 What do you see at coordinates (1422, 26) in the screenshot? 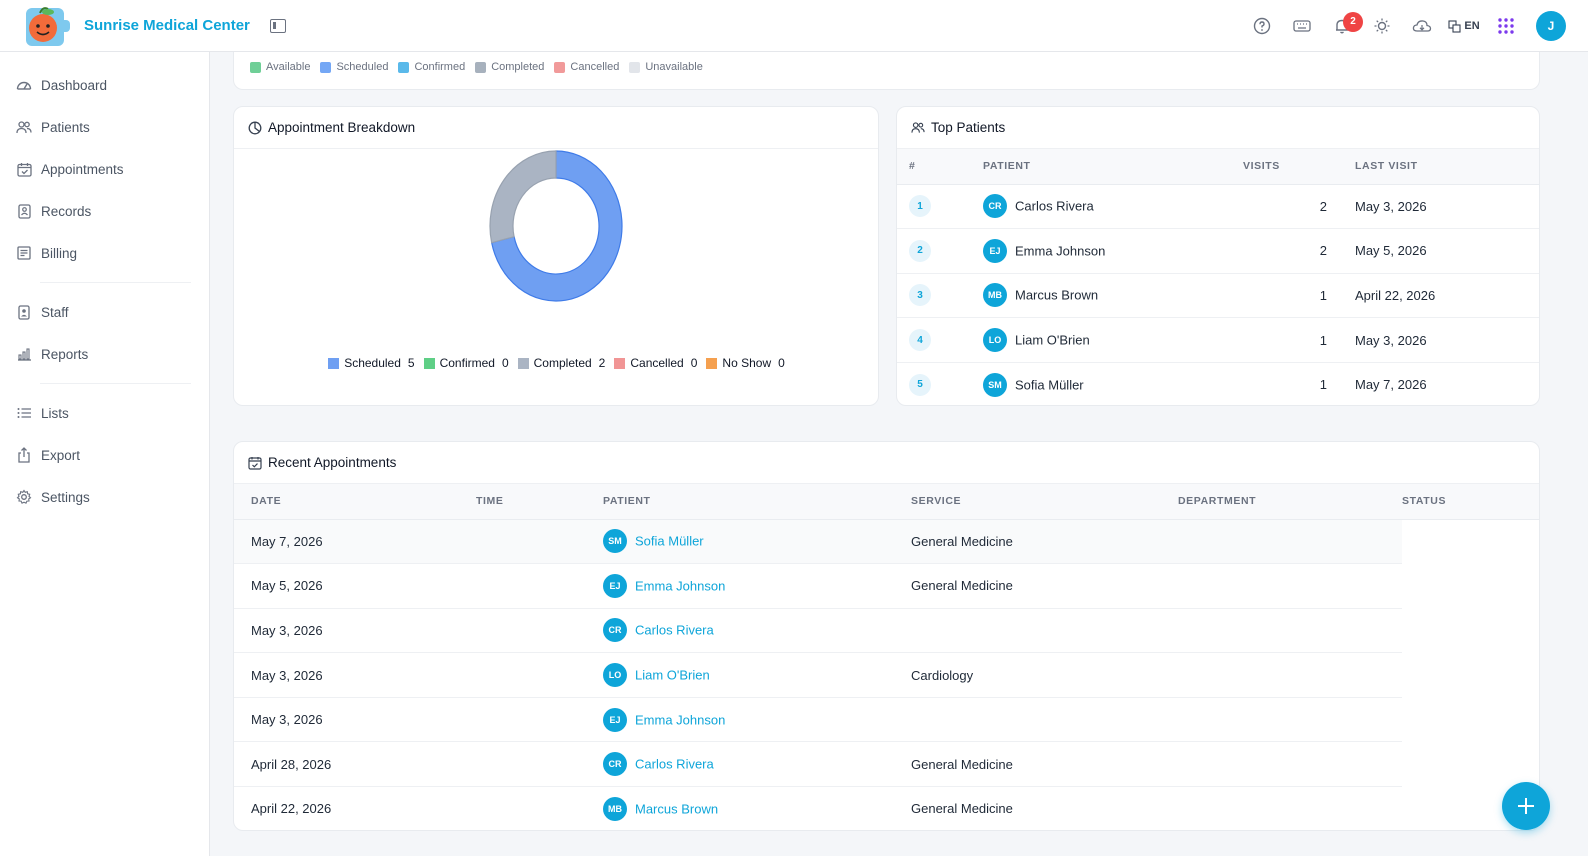
I see `cloud-download-icon` at bounding box center [1422, 26].